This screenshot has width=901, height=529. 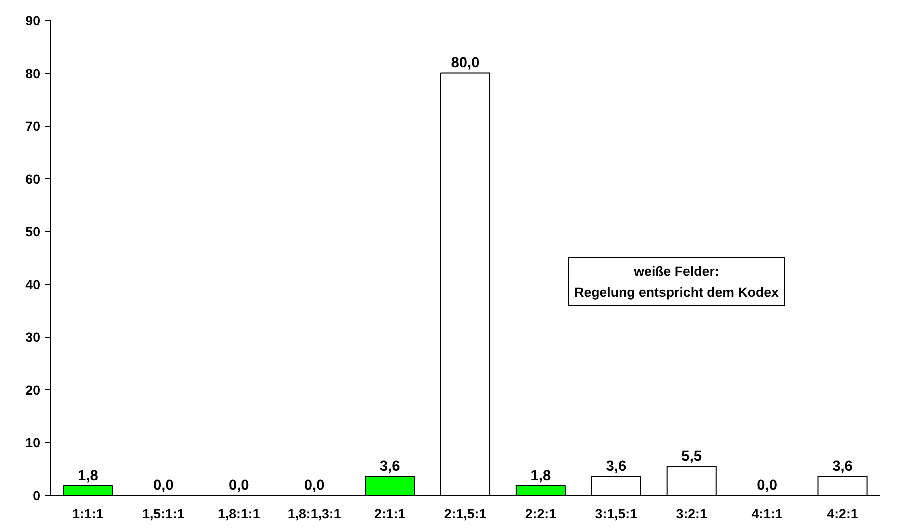 What do you see at coordinates (465, 64) in the screenshot?
I see `data-label: 80,0` at bounding box center [465, 64].